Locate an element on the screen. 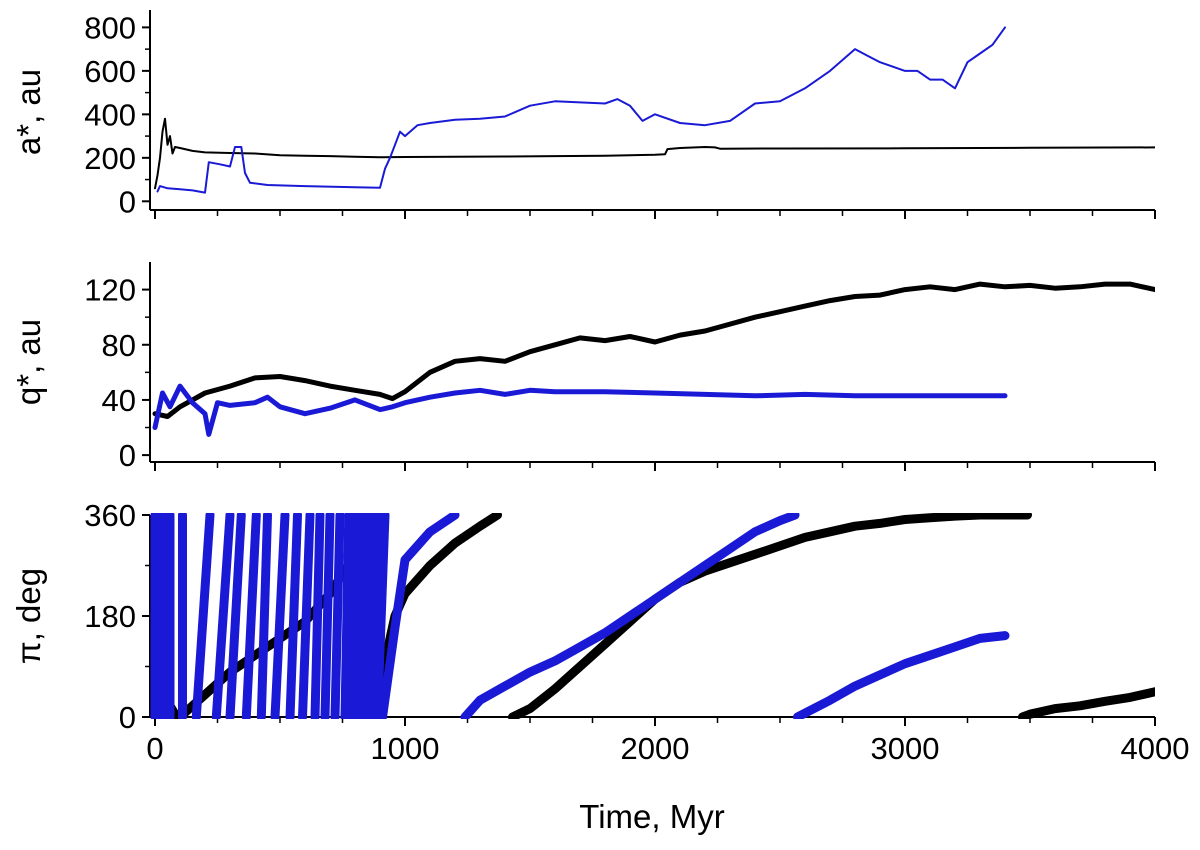  y-tick-label: 400 is located at coordinates (110, 114).